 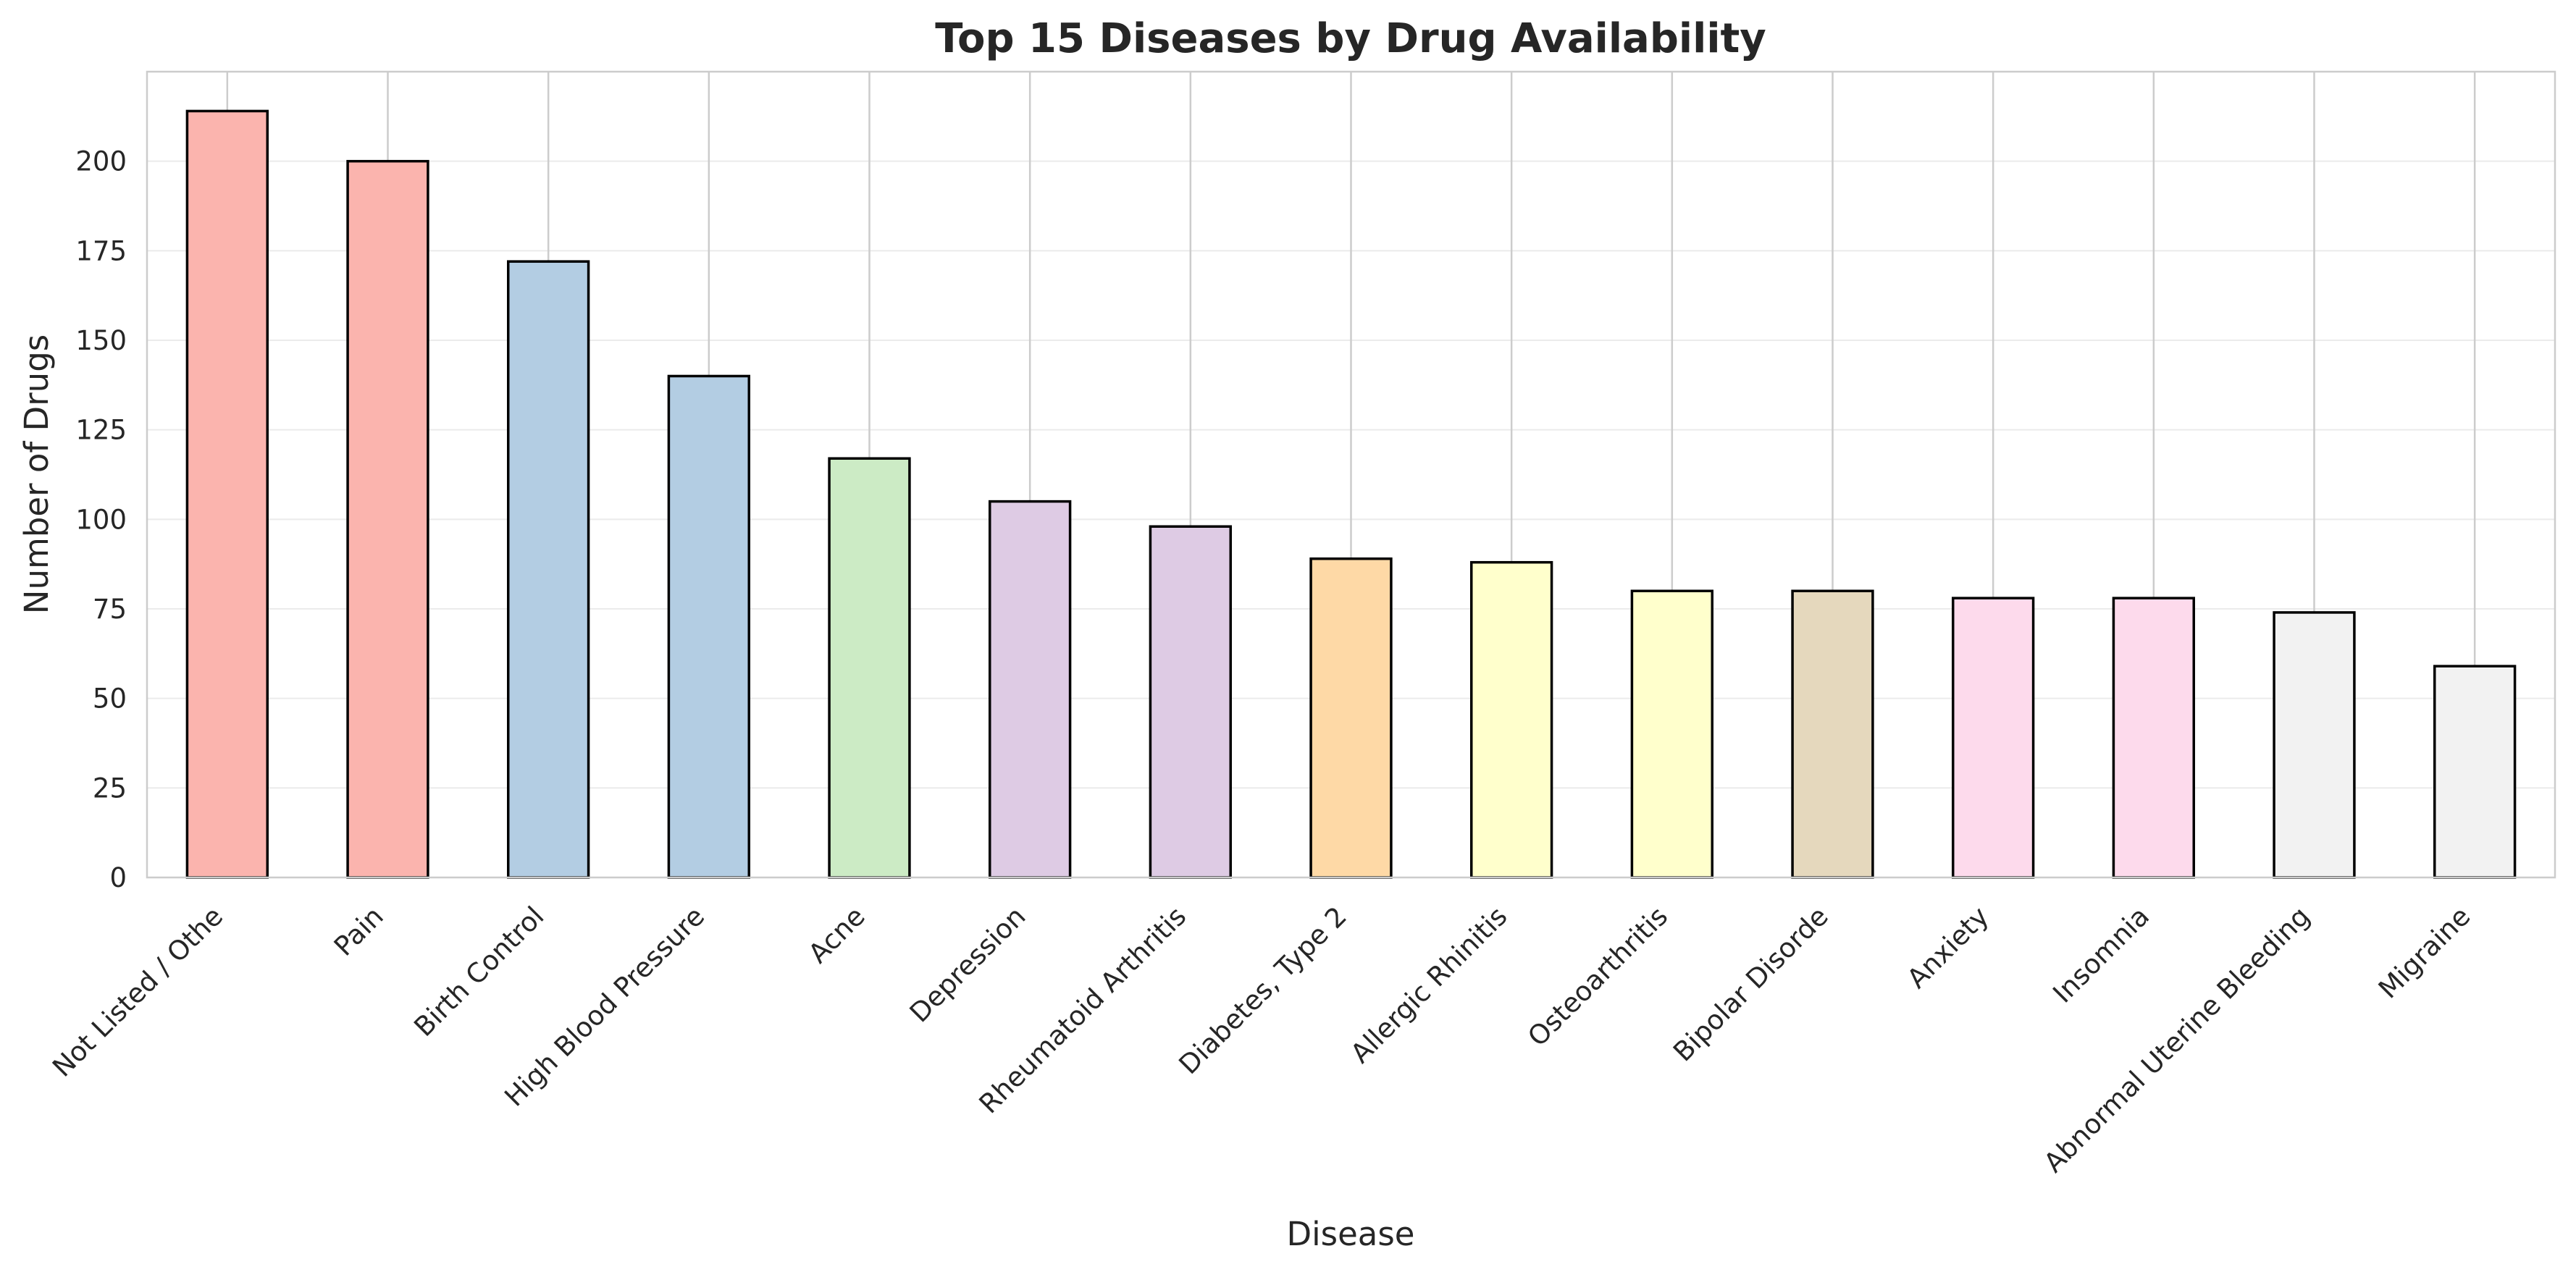 I want to click on y-tick-label: 125, so click(x=101, y=431).